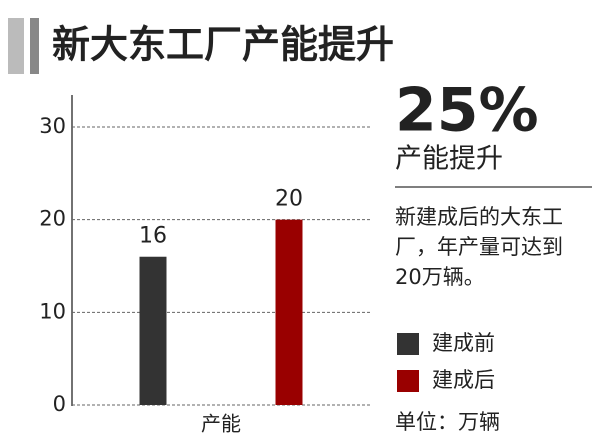 The width and height of the screenshot is (600, 445). Describe the element at coordinates (440, 277) in the screenshot. I see `note-line: 20万辆。` at that location.